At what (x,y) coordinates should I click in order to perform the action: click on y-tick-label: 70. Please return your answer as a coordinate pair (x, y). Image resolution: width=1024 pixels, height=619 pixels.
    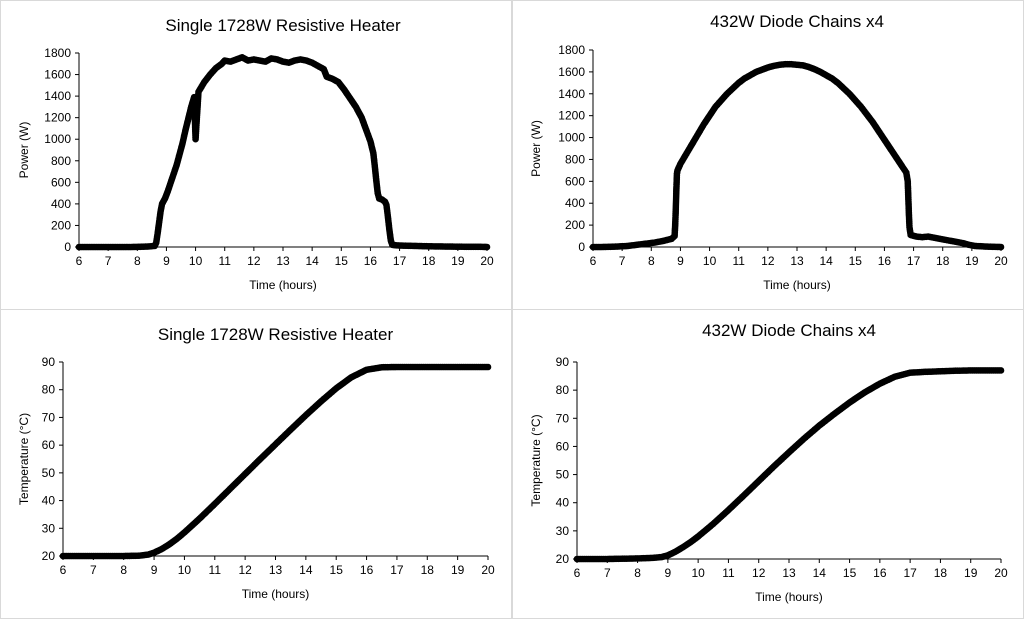
    Looking at the image, I should click on (563, 418).